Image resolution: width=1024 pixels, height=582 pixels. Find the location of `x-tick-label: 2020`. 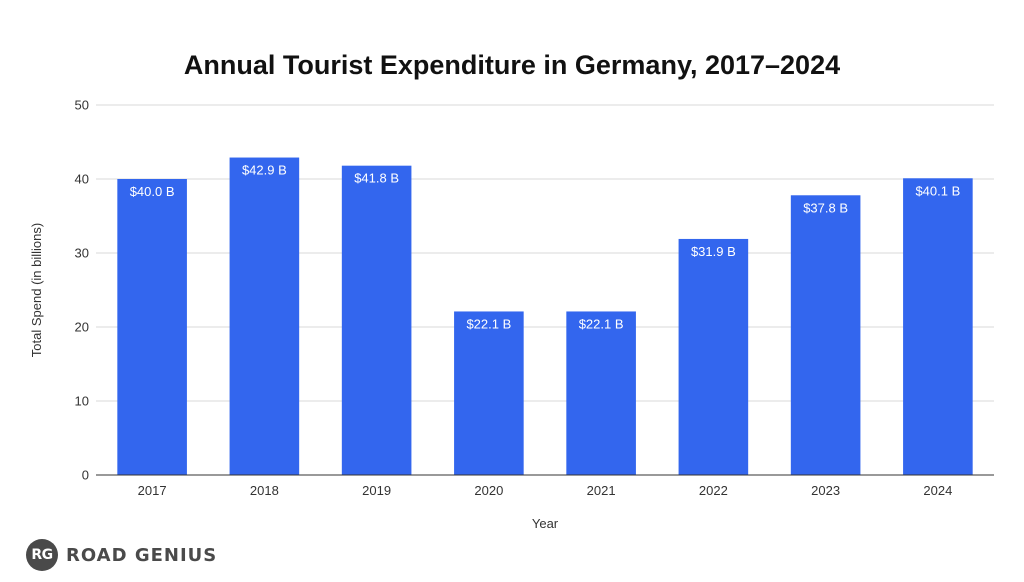

x-tick-label: 2020 is located at coordinates (488, 490).